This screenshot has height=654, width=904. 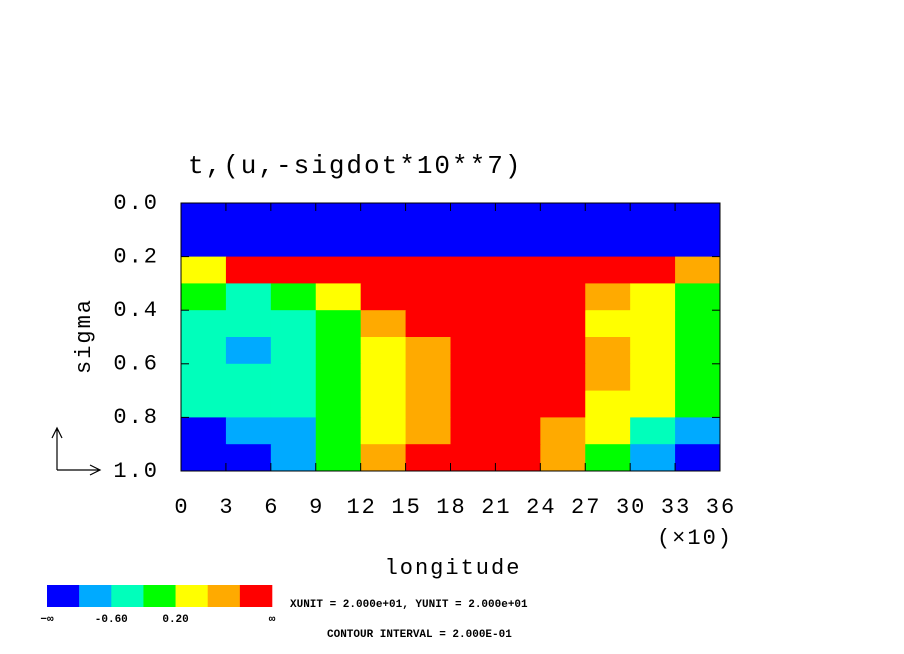 What do you see at coordinates (361, 507) in the screenshot?
I see `x-tick-label: 12` at bounding box center [361, 507].